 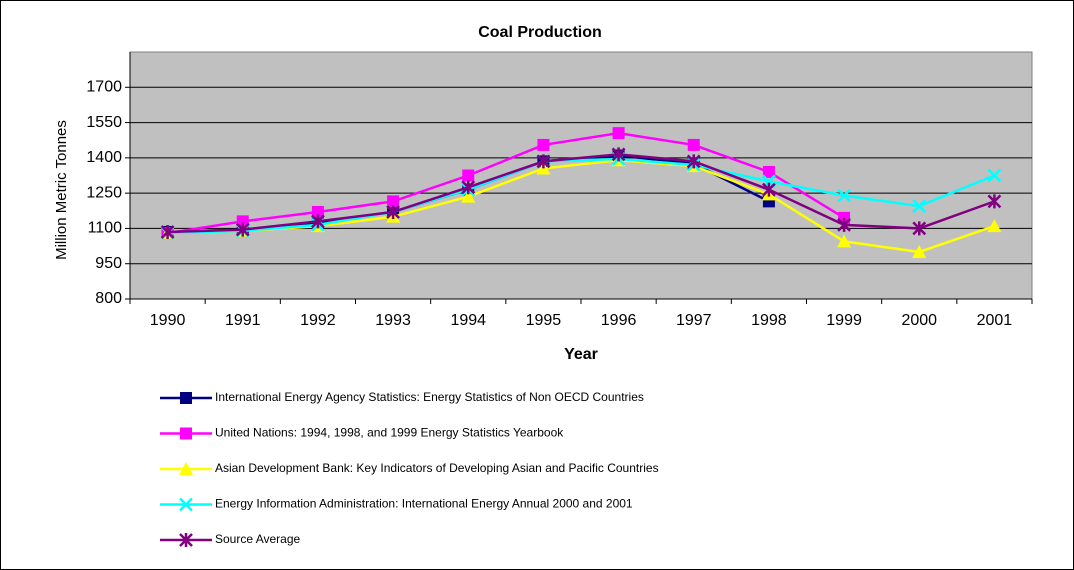 I want to click on x-tick-label: 1997, so click(x=694, y=320).